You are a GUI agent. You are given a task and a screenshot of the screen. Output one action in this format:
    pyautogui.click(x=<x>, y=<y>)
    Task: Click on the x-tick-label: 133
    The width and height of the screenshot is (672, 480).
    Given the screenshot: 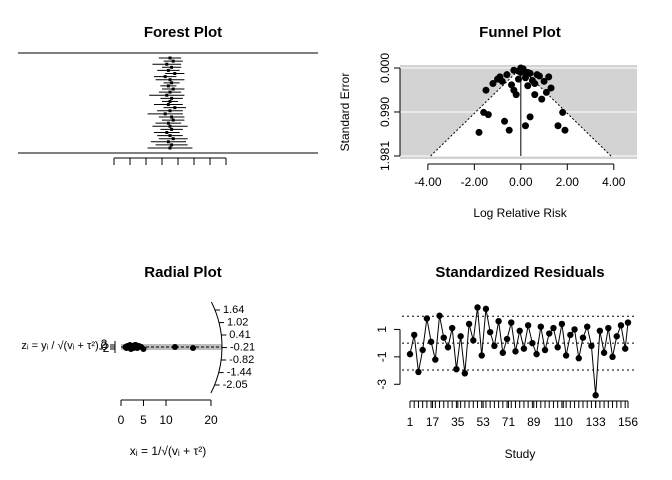 What is the action you would take?
    pyautogui.click(x=596, y=422)
    